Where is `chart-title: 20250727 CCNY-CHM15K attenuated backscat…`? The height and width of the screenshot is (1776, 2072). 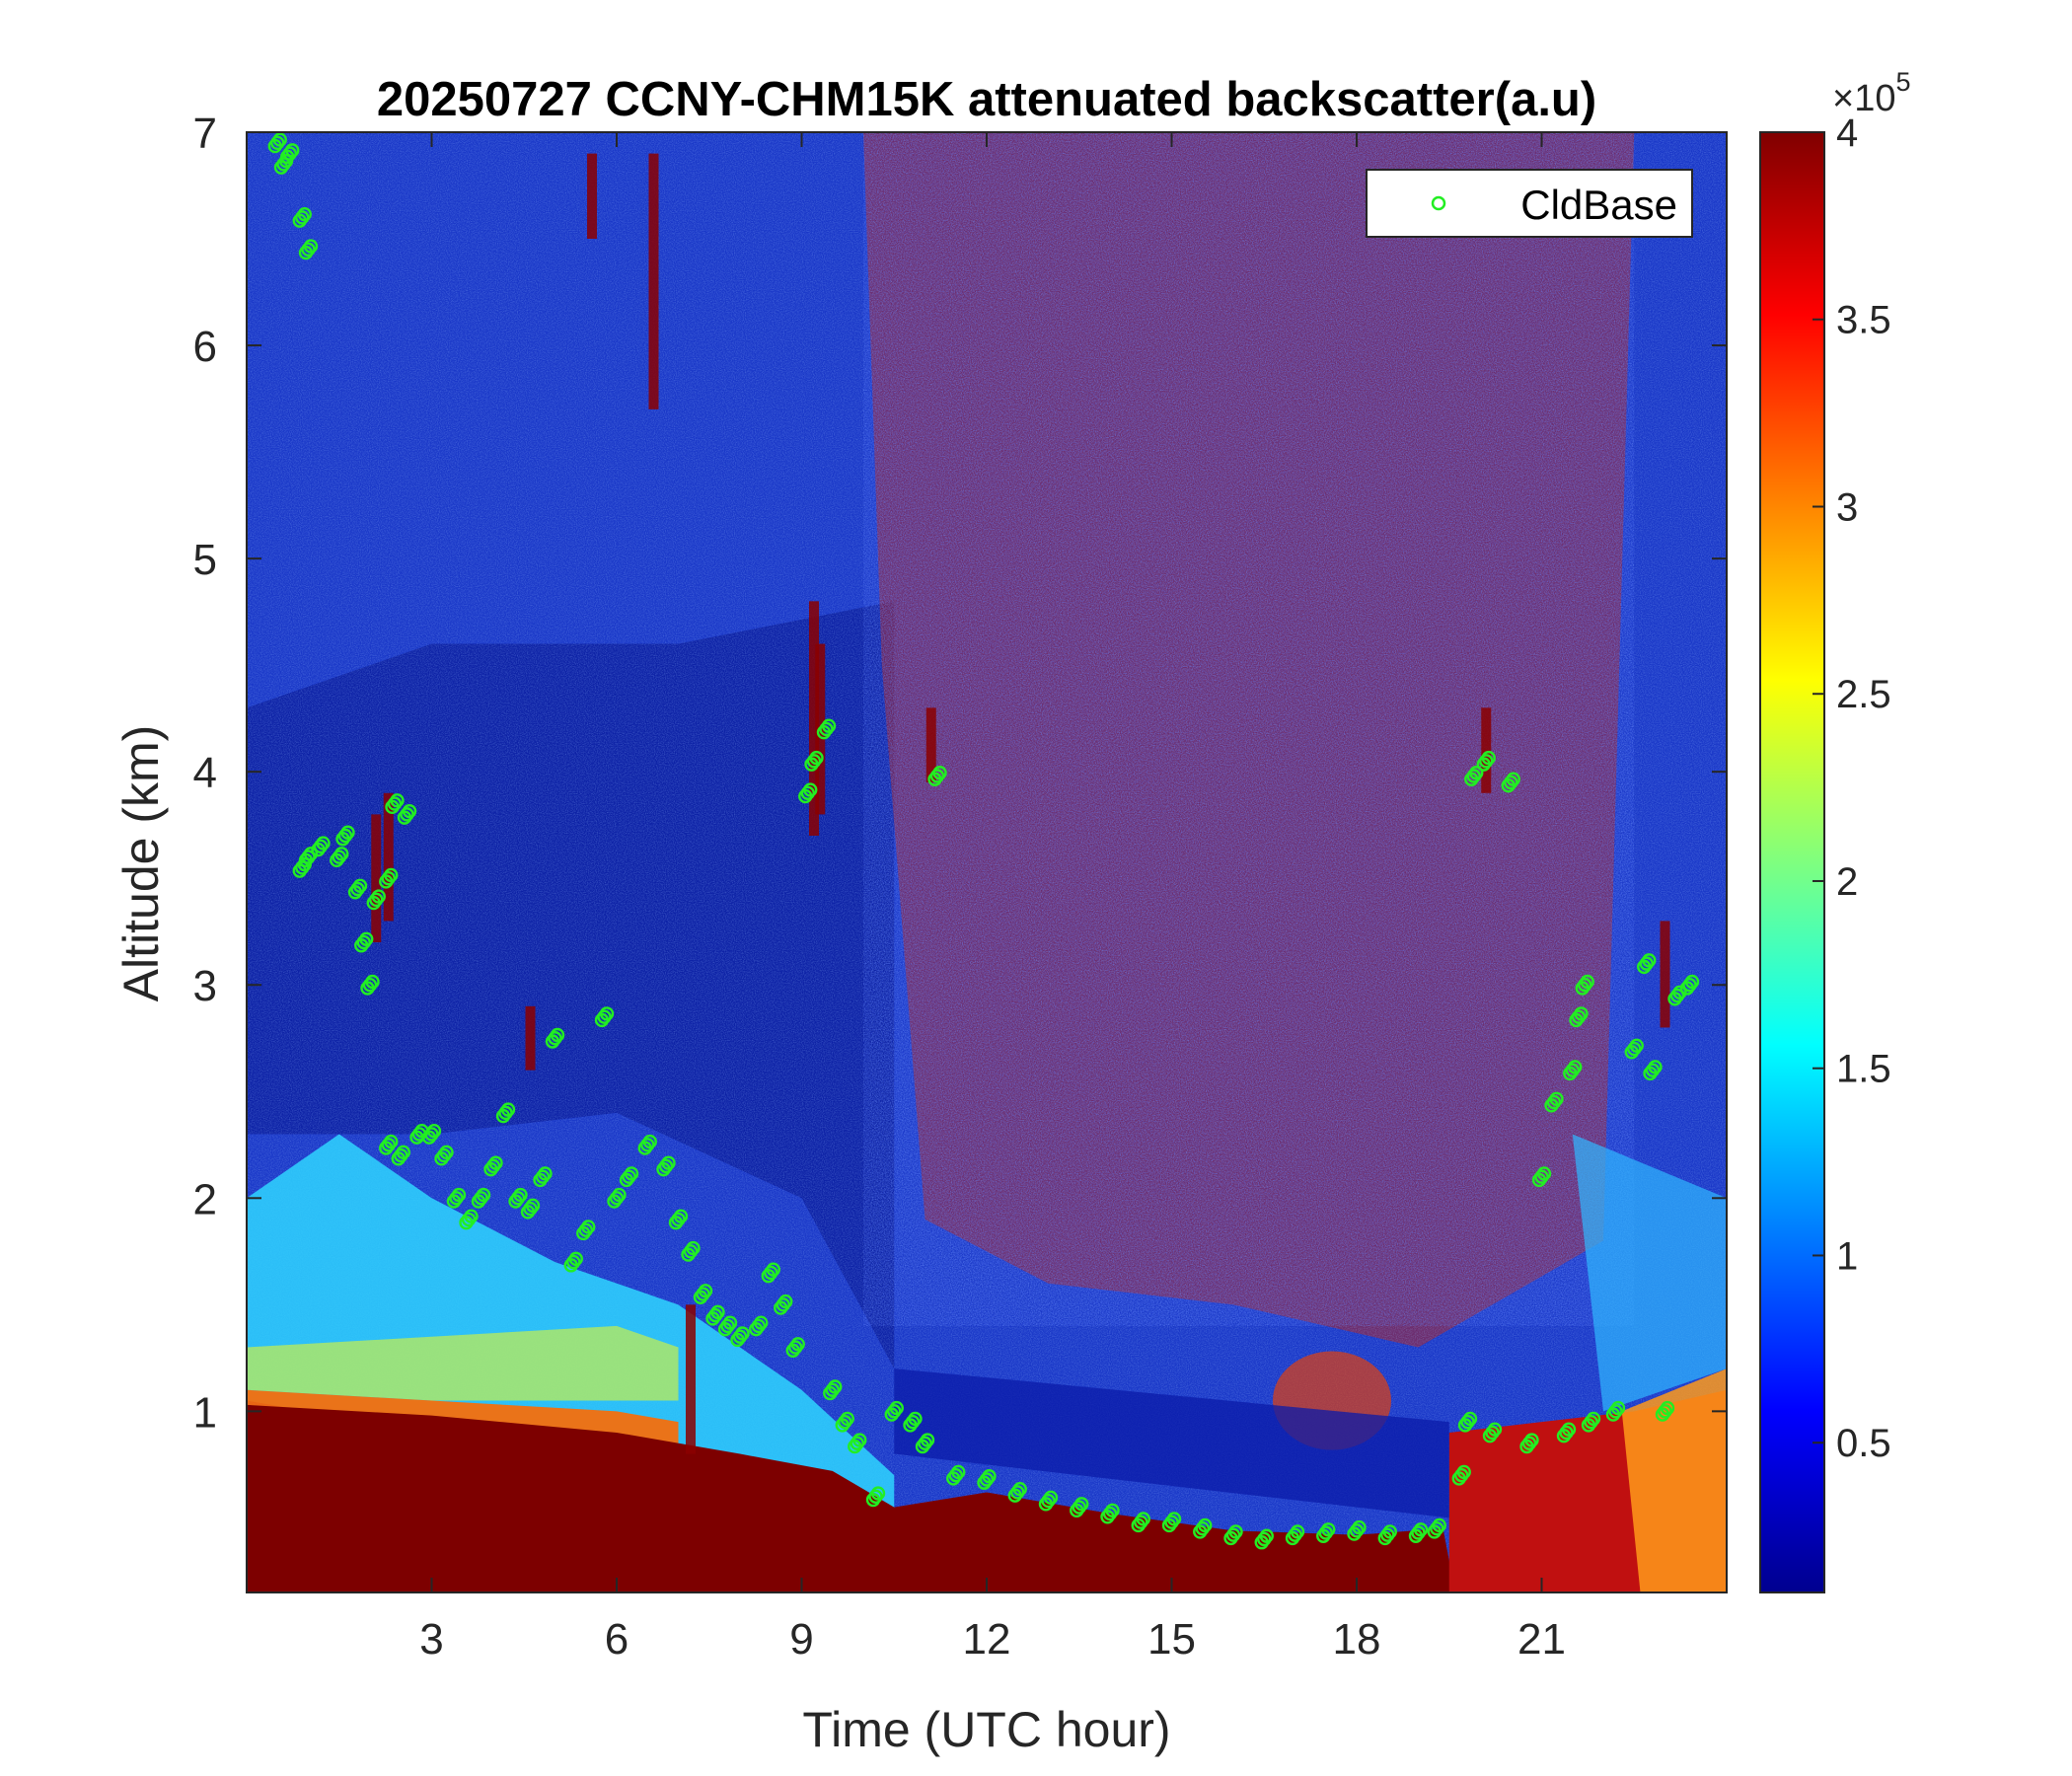
chart-title: 20250727 CCNY-CHM15K attenuated backscat… is located at coordinates (987, 99).